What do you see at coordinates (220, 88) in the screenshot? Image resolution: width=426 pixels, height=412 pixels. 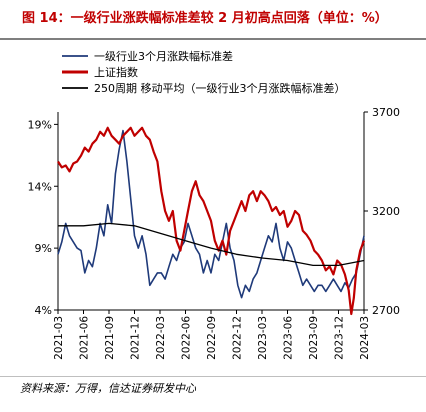 I see `legend-label: 250周期 移动平均（一级行业3个月涨跌幅标准差）` at bounding box center [220, 88].